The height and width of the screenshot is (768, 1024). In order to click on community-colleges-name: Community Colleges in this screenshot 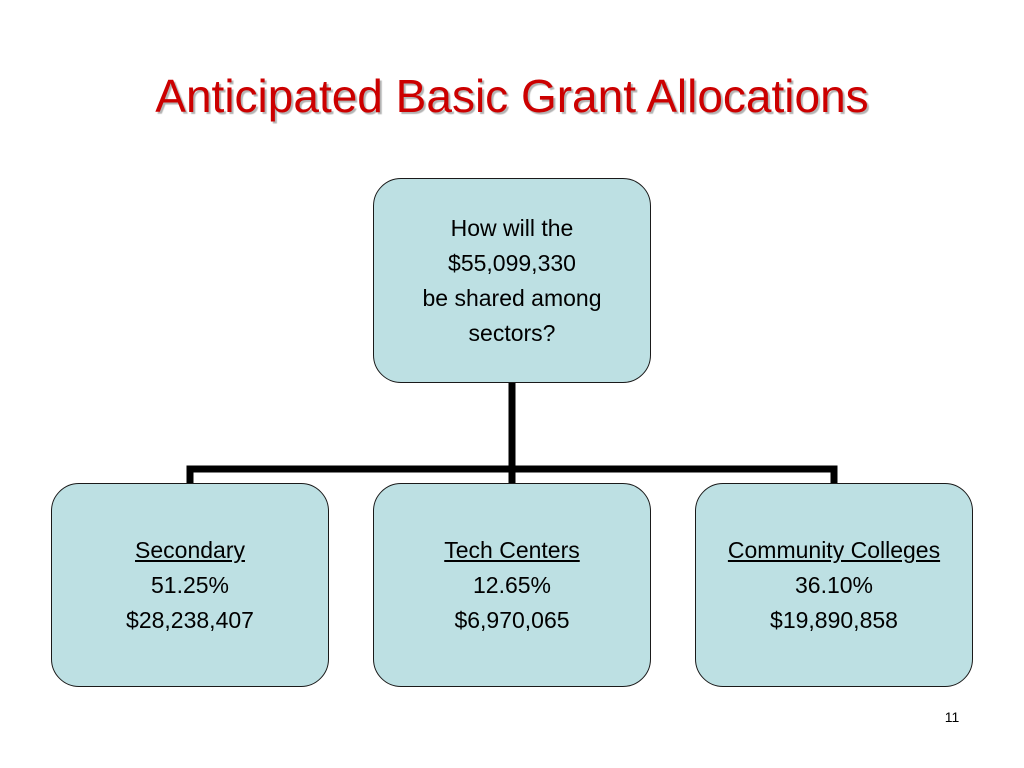, I will do `click(834, 549)`.